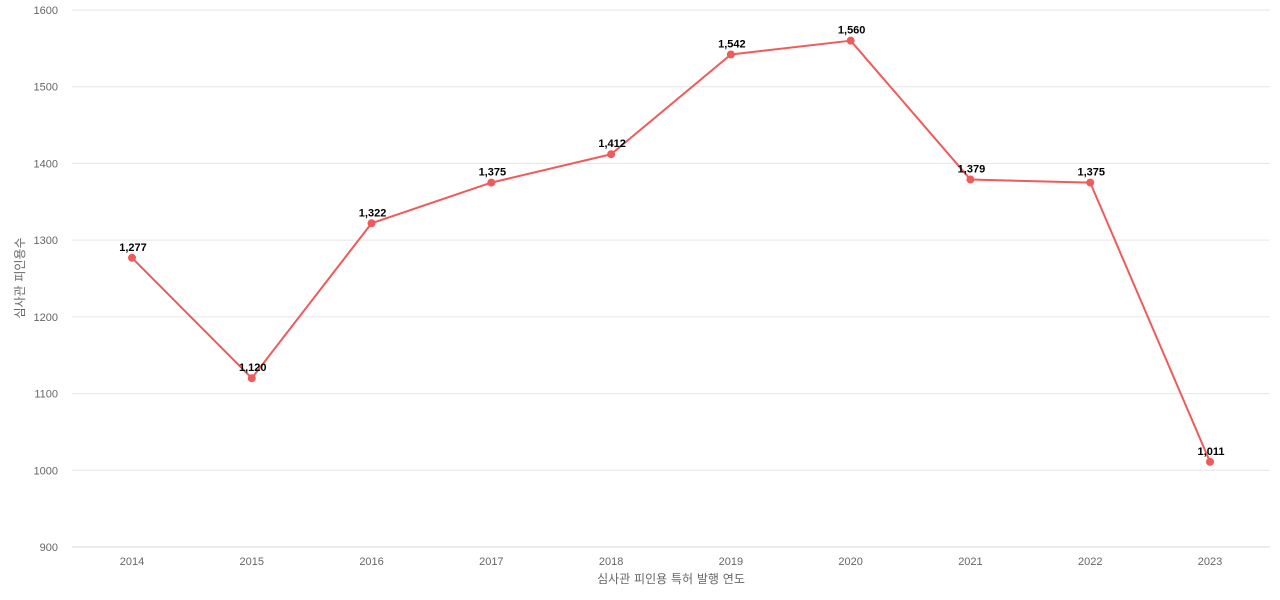 The height and width of the screenshot is (600, 1280). What do you see at coordinates (46, 11) in the screenshot?
I see `y-tick-label: 1600` at bounding box center [46, 11].